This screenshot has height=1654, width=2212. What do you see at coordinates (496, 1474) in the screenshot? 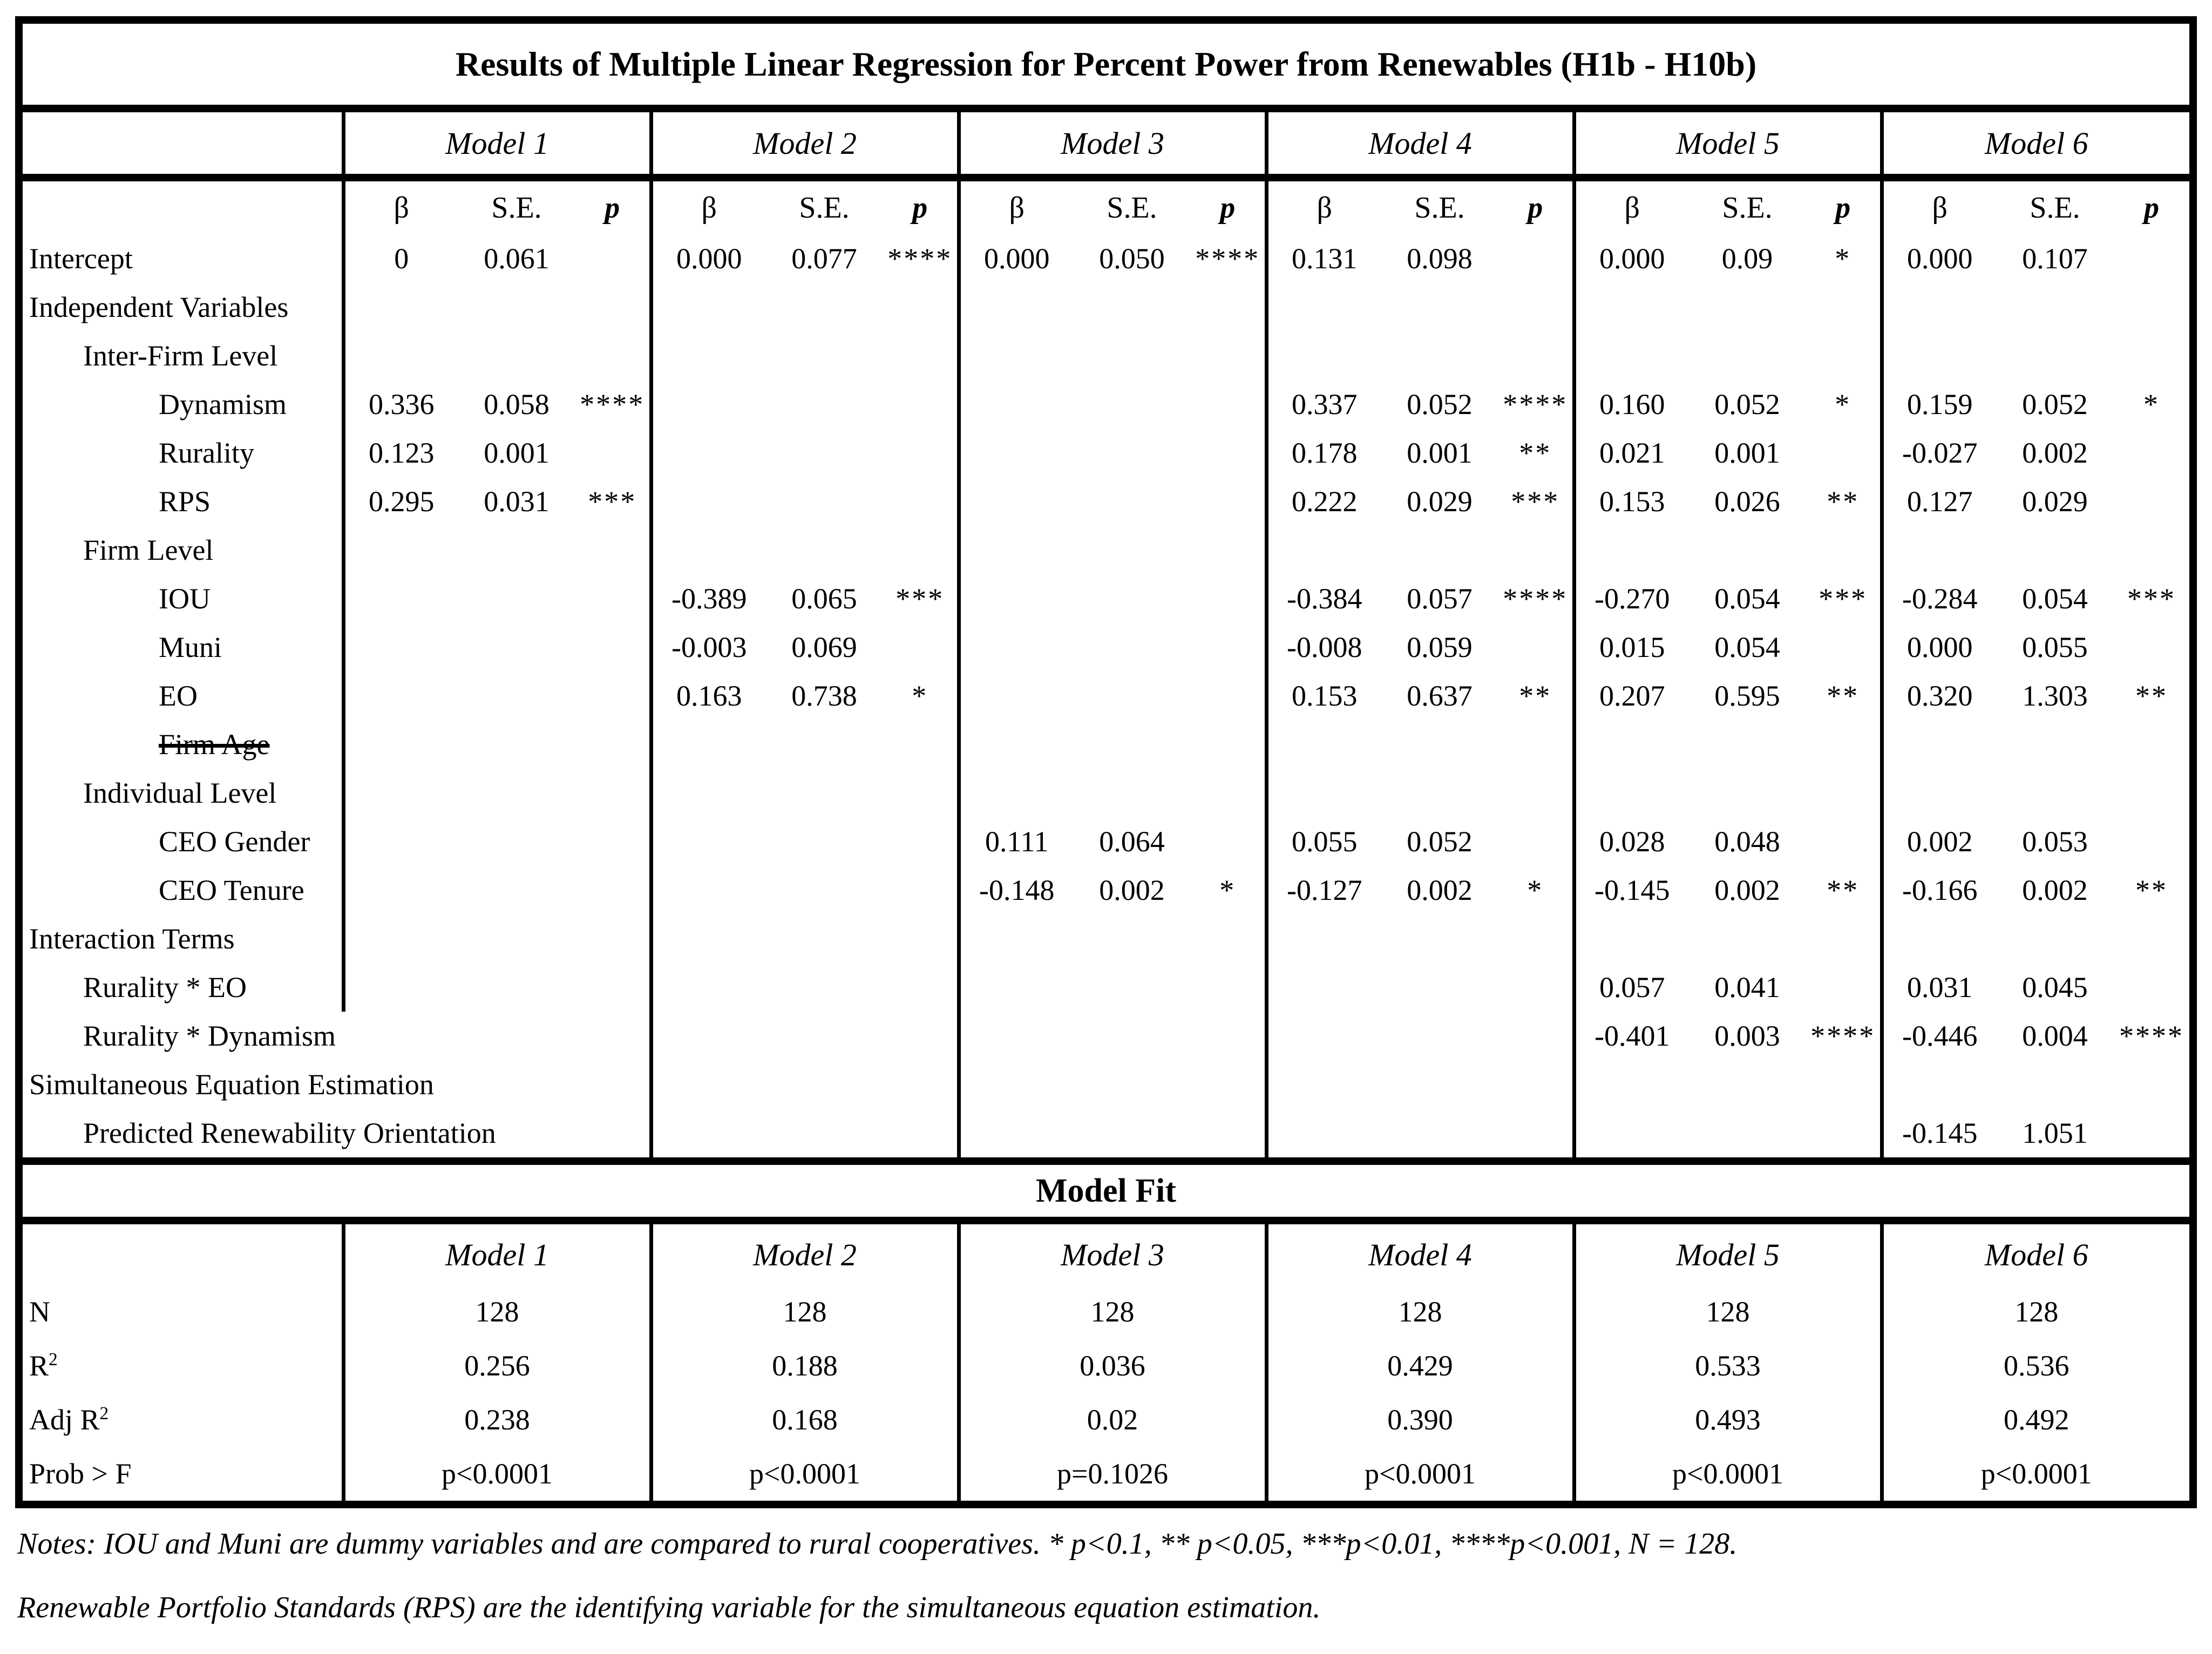
I see `fit-value: p<0.0001` at bounding box center [496, 1474].